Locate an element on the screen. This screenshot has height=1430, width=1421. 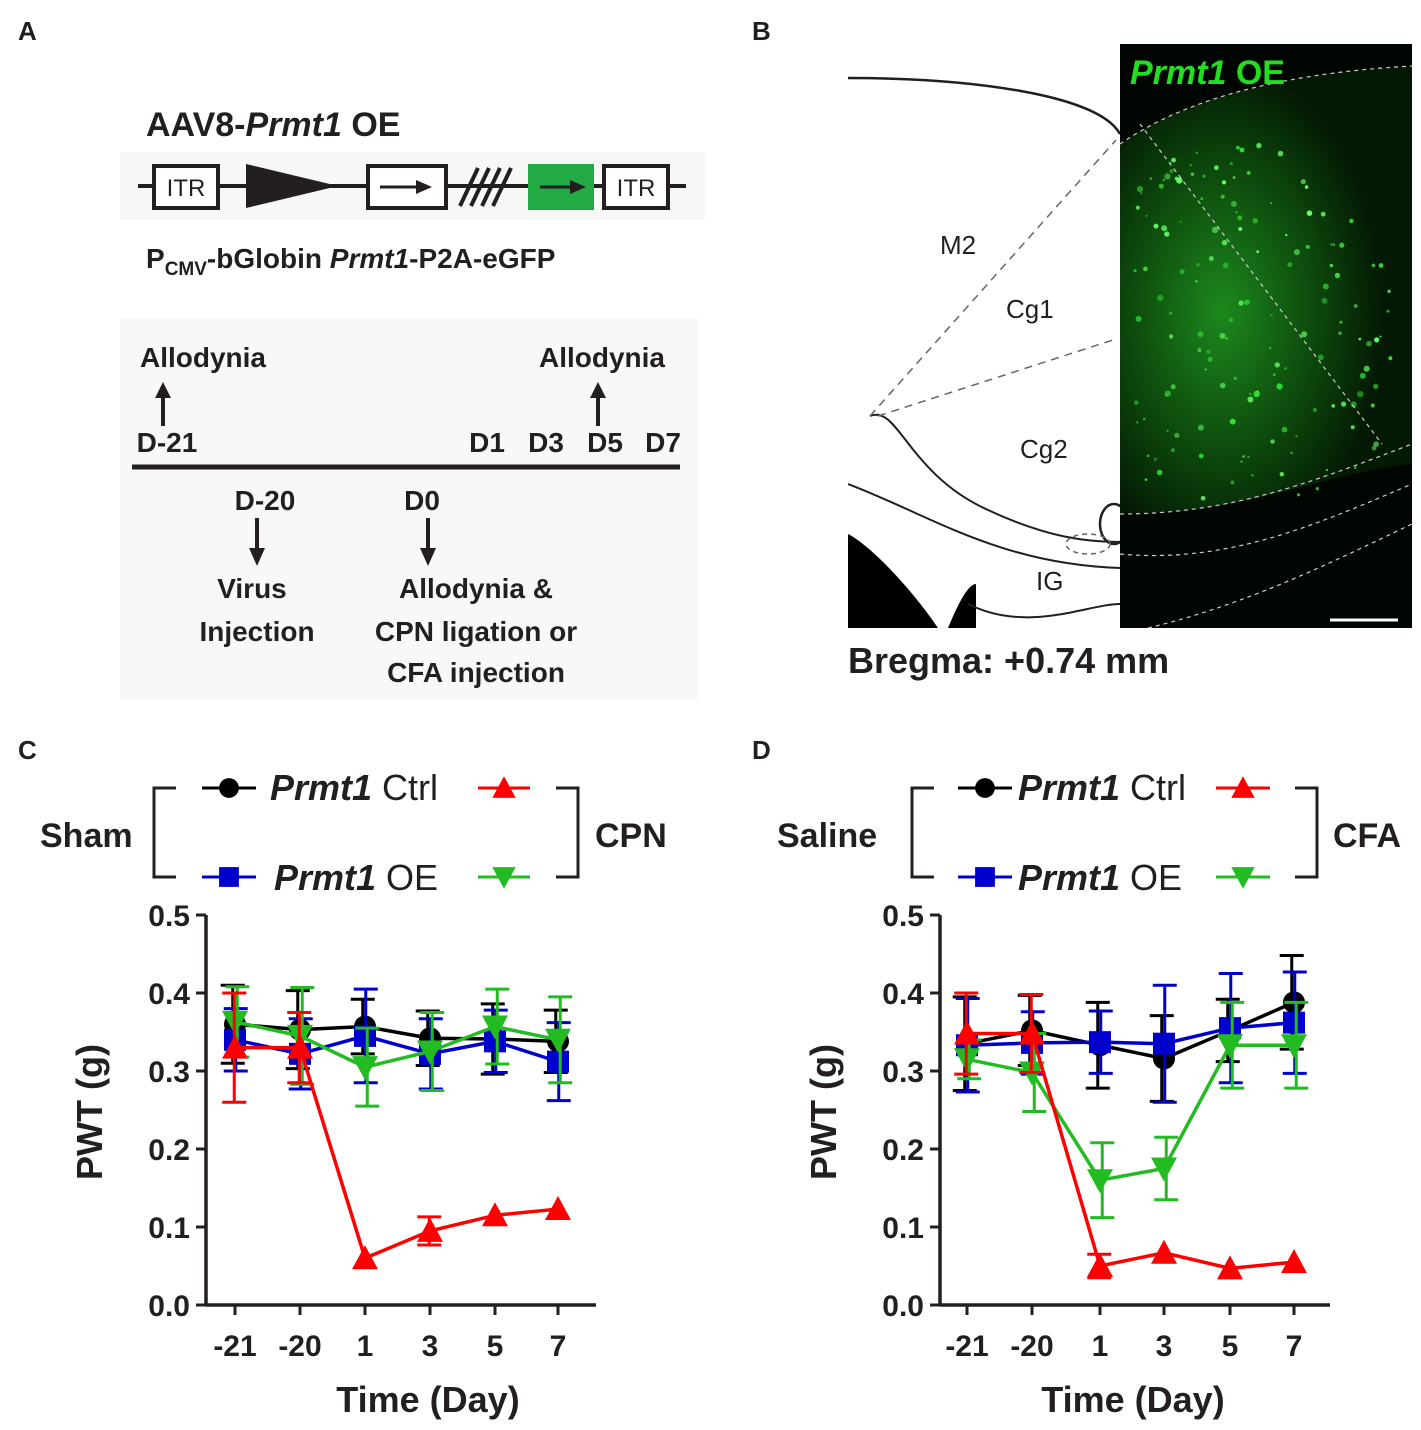
day-label: D5 is located at coordinates (605, 442).